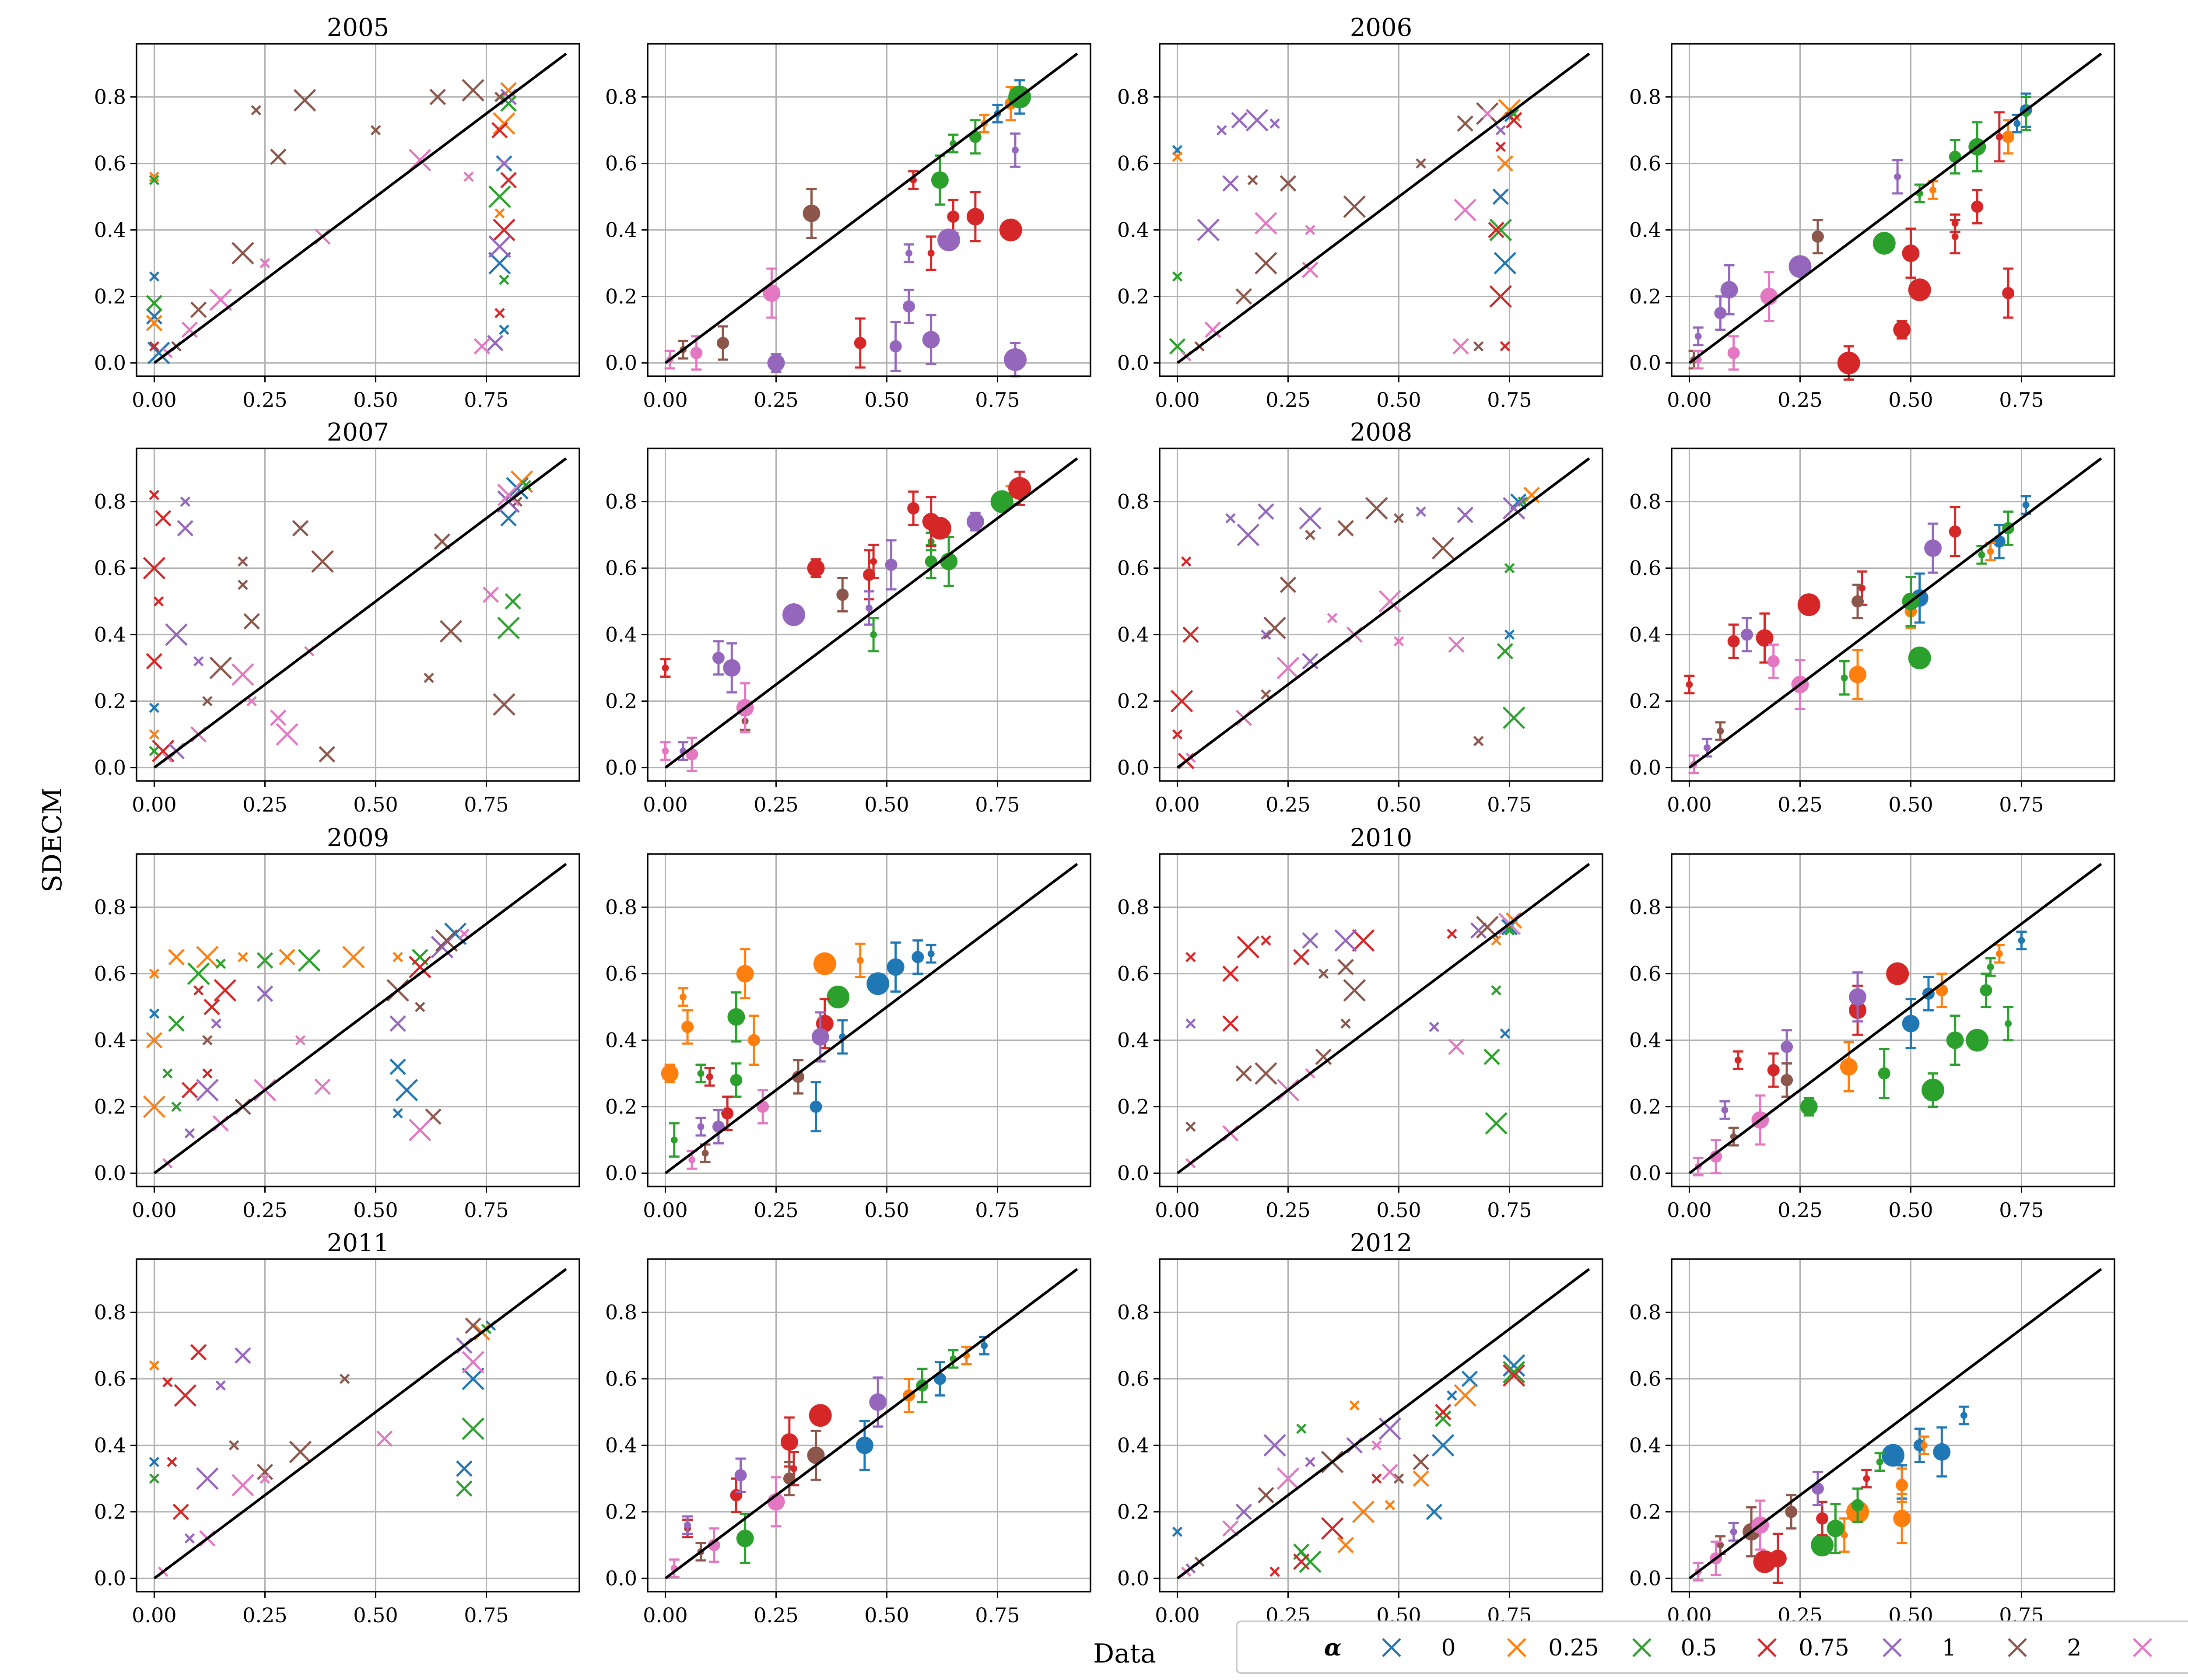  Describe the element at coordinates (1872, 227) in the screenshot. I see `panel-4: 0.00 0.25 0.50 0.75 0.0 0.2 0.4 0.6 0.8` at that location.